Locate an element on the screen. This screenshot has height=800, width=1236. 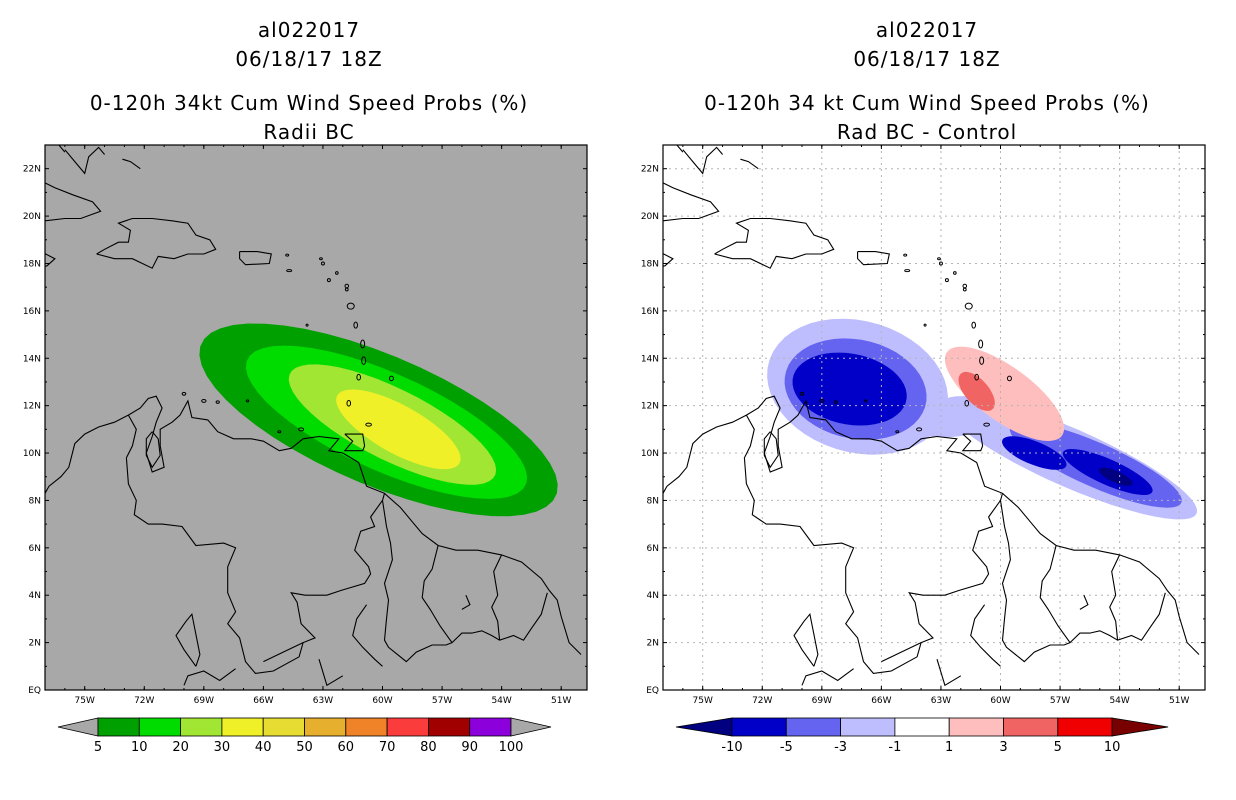
colorbar-label: 50 is located at coordinates (304, 747).